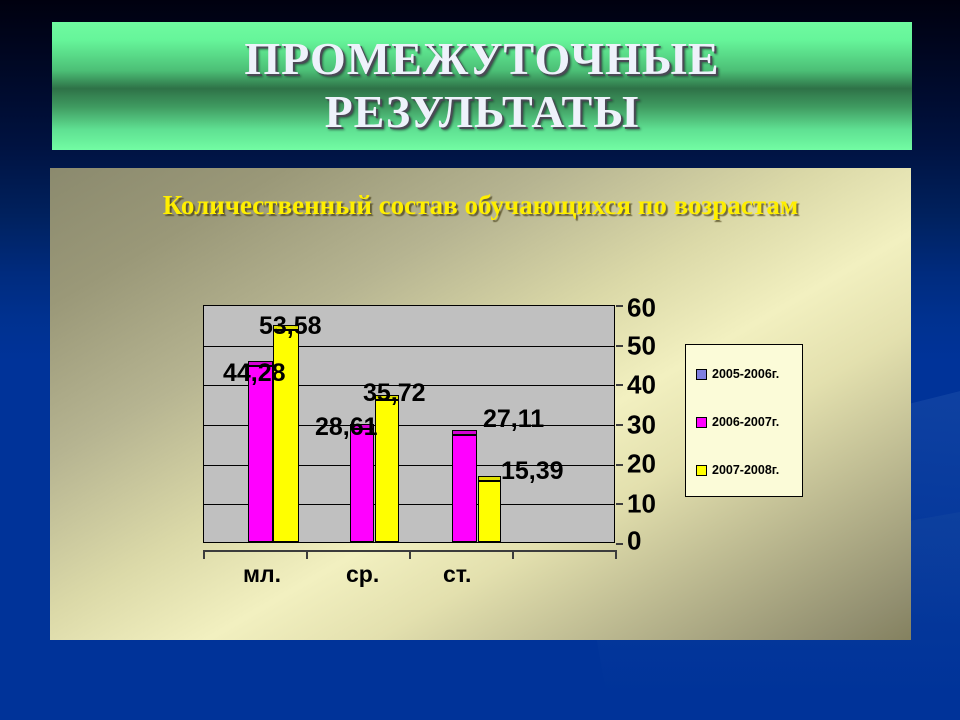  Describe the element at coordinates (286, 433) in the screenshot. I see `bar-2007-2008-ml` at that location.